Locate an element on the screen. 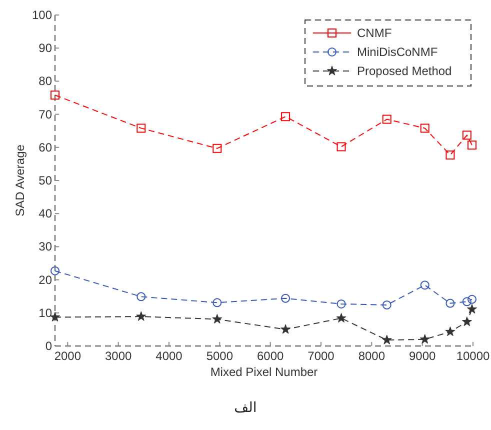  y-tick-label: 90 is located at coordinates (45, 48).